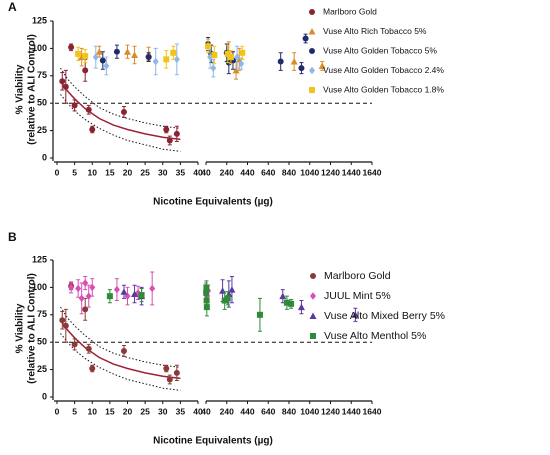  What do you see at coordinates (39, 287) in the screenshot?
I see `y-tick-label: 100` at bounding box center [39, 287].